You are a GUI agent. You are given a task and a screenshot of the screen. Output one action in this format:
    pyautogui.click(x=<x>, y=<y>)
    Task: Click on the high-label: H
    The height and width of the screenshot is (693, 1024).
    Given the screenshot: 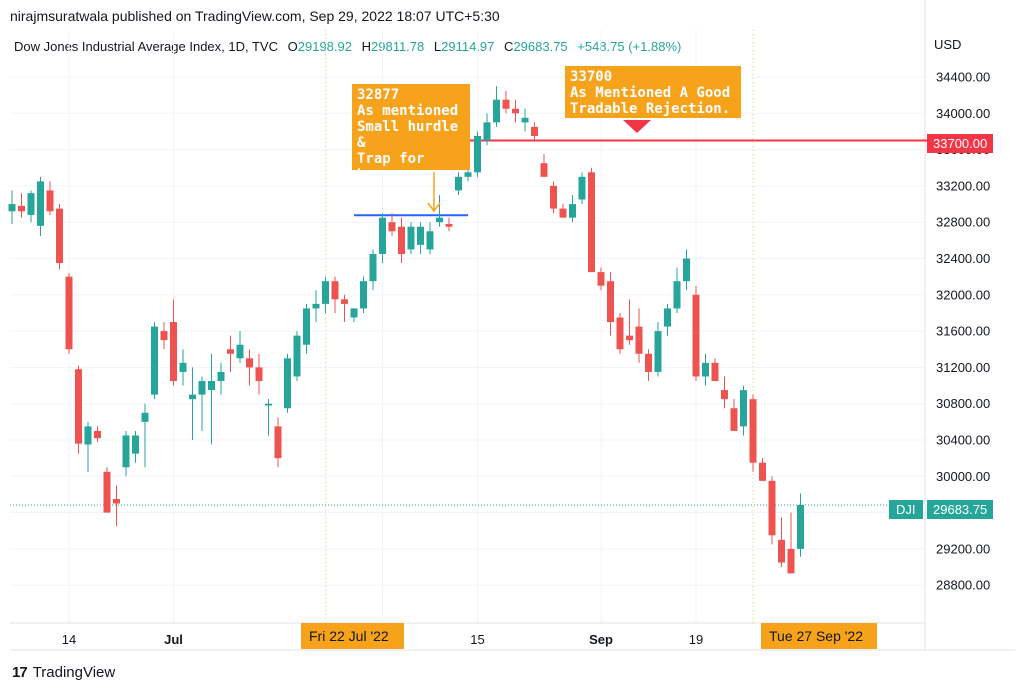 What is the action you would take?
    pyautogui.click(x=366, y=46)
    